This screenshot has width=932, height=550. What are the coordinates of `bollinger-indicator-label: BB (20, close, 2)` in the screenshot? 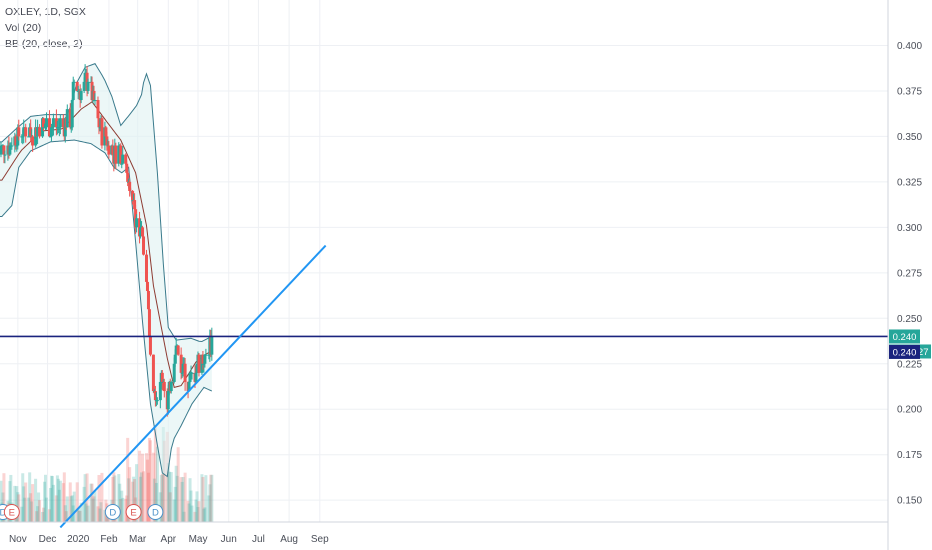 It's located at (44, 44).